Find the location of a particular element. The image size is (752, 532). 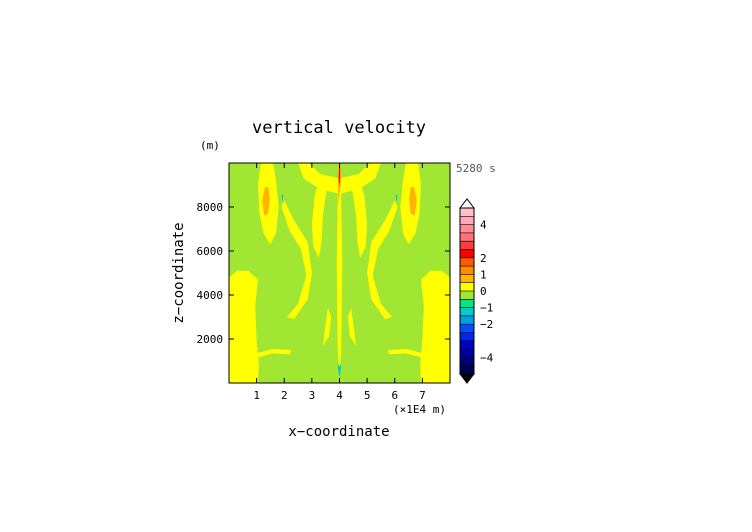

y-axis-unit: (m) is located at coordinates (210, 145).